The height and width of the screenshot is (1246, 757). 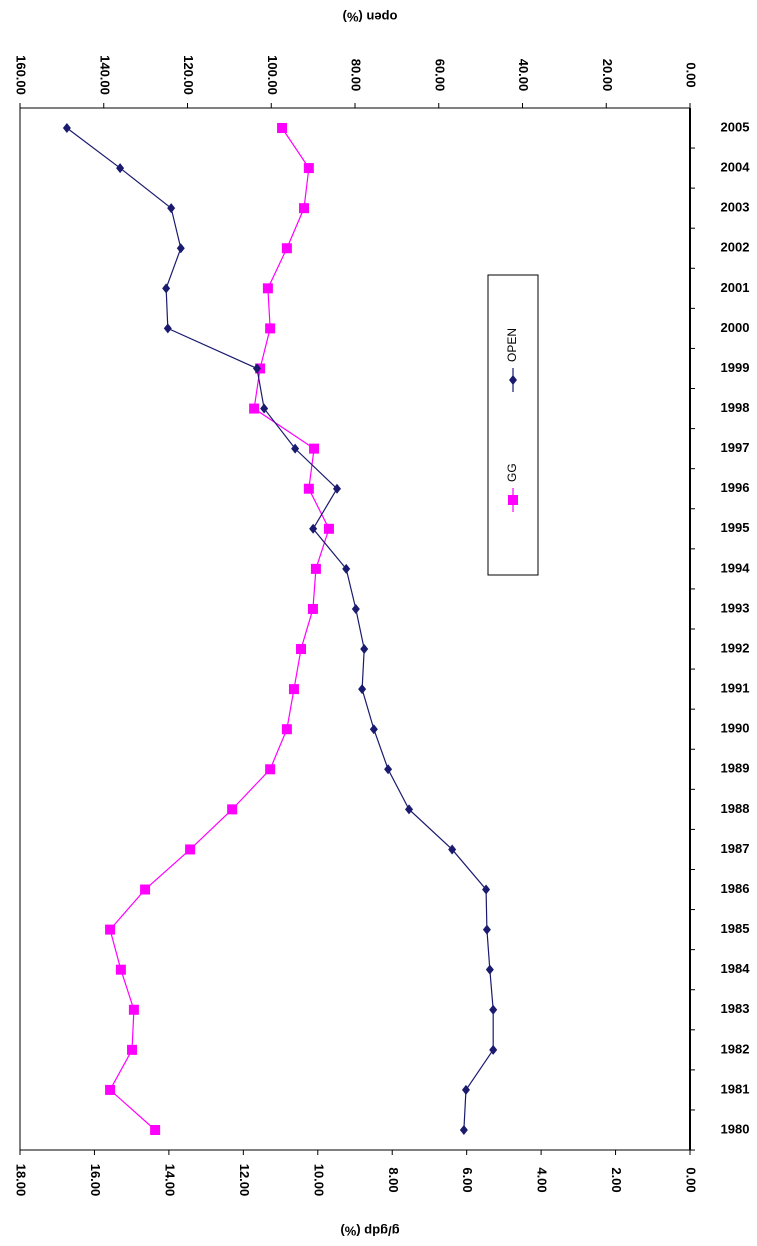 I want to click on category-label: 1995, so click(x=735, y=527).